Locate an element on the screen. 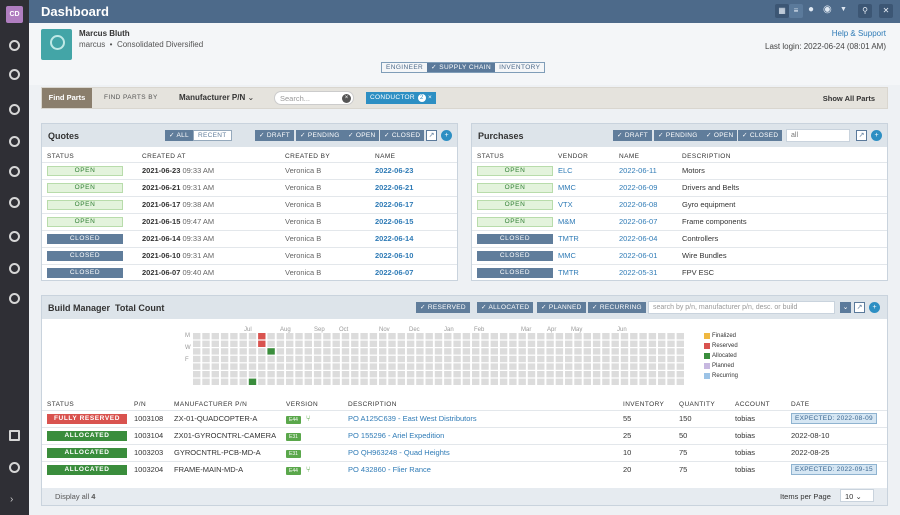 The height and width of the screenshot is (515, 900). table-row: OPEN ELC 2022-06-11 Motors is located at coordinates (679, 170).